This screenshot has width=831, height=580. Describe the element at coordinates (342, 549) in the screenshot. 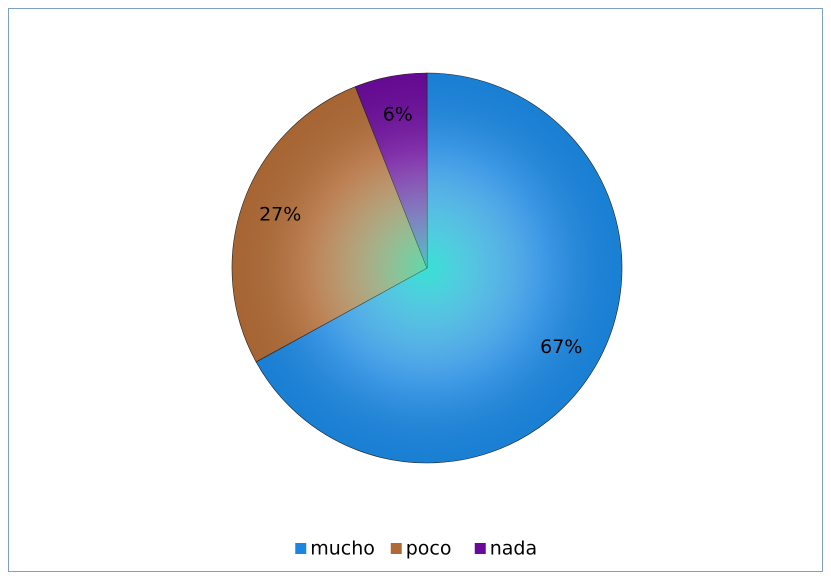

I see `legend-label: mucho` at that location.